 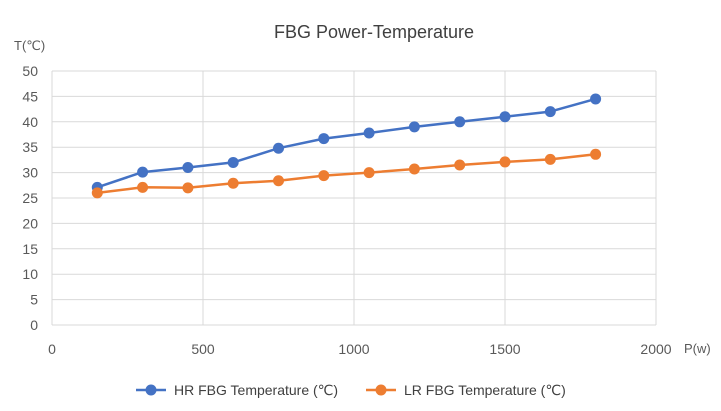 I want to click on y-tick-label: 10, so click(x=30, y=274).